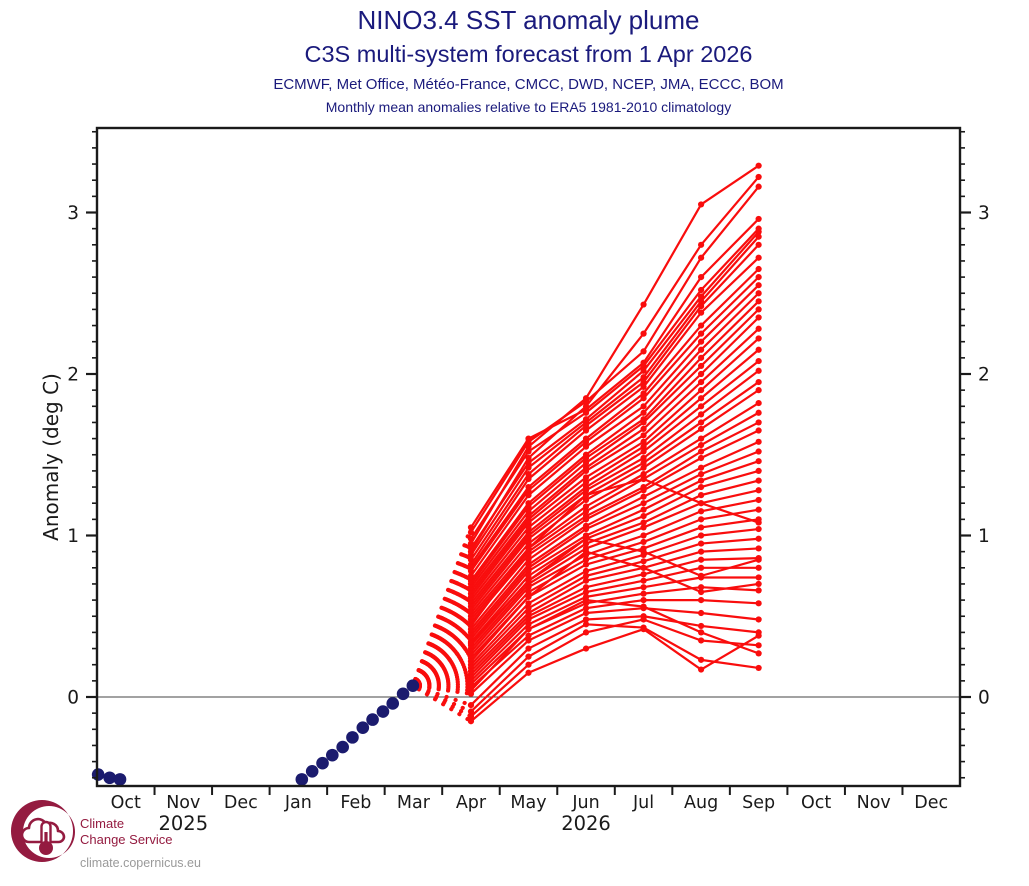 This screenshot has width=1029, height=886. What do you see at coordinates (414, 803) in the screenshot?
I see `x-month-label: Mar` at bounding box center [414, 803].